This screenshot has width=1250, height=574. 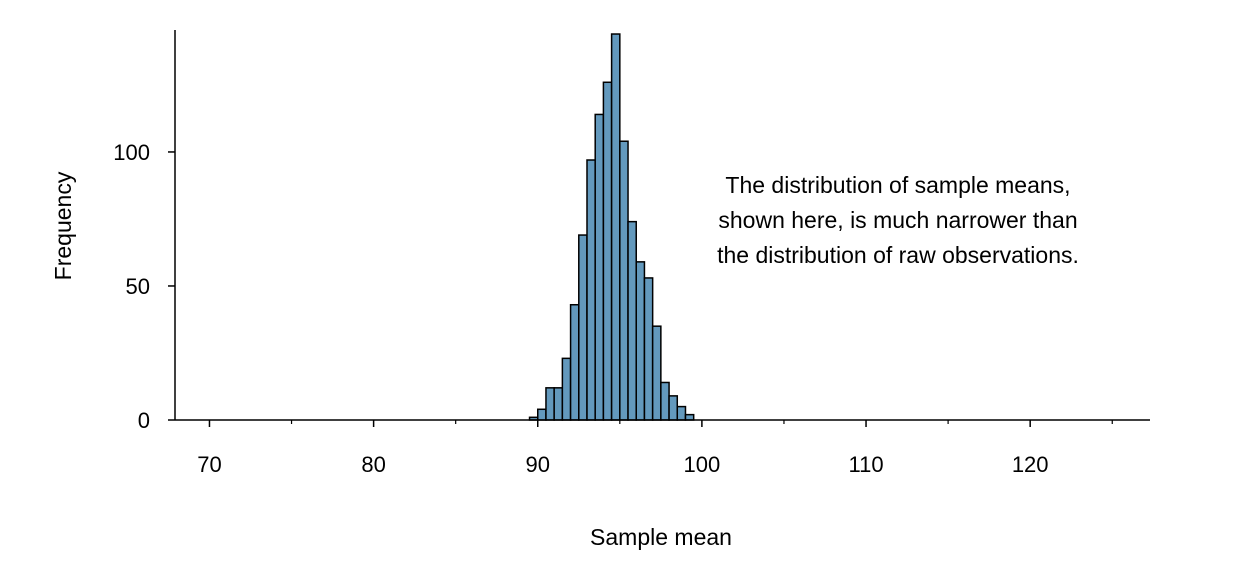 What do you see at coordinates (702, 464) in the screenshot?
I see `x-tick-label: 100` at bounding box center [702, 464].